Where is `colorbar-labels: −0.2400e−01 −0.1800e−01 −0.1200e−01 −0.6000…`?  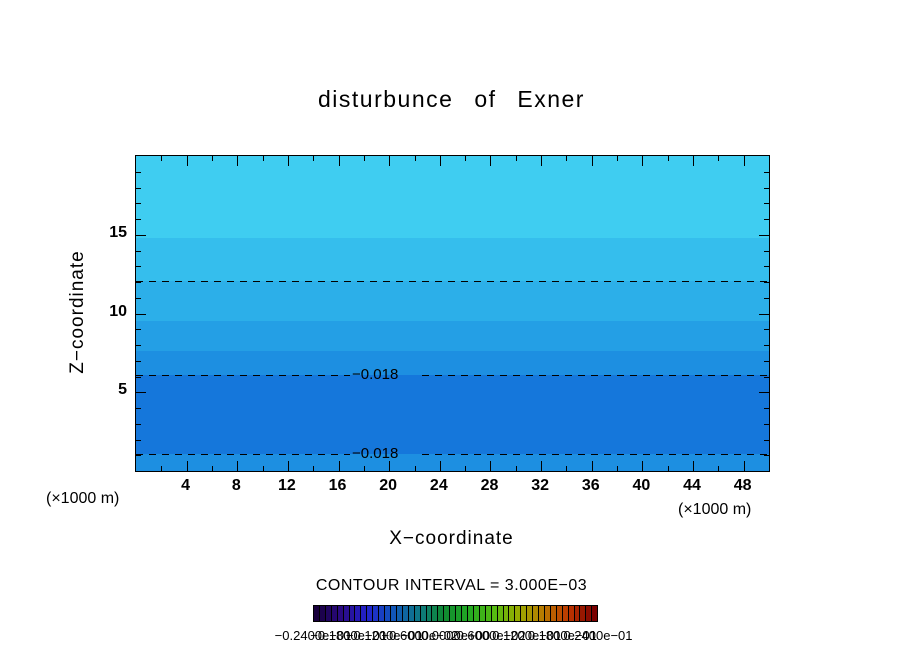
colorbar-labels: −0.2400e−01 −0.1800e−01 −0.1200e−01 −0.6000… is located at coordinates (452, 637).